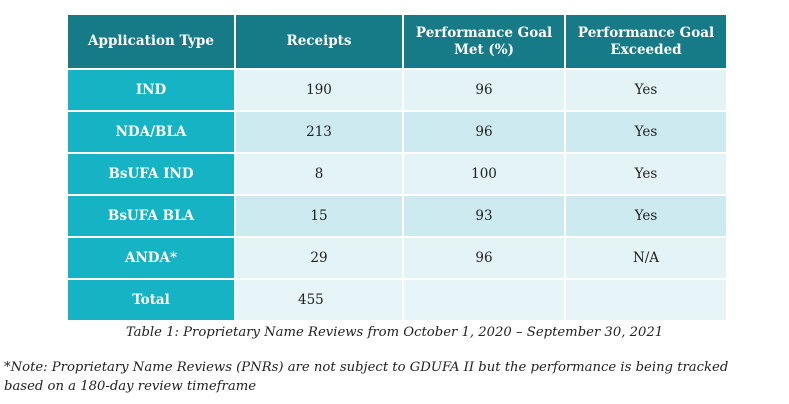  What do you see at coordinates (319, 90) in the screenshot?
I see `row-receipts: 190` at bounding box center [319, 90].